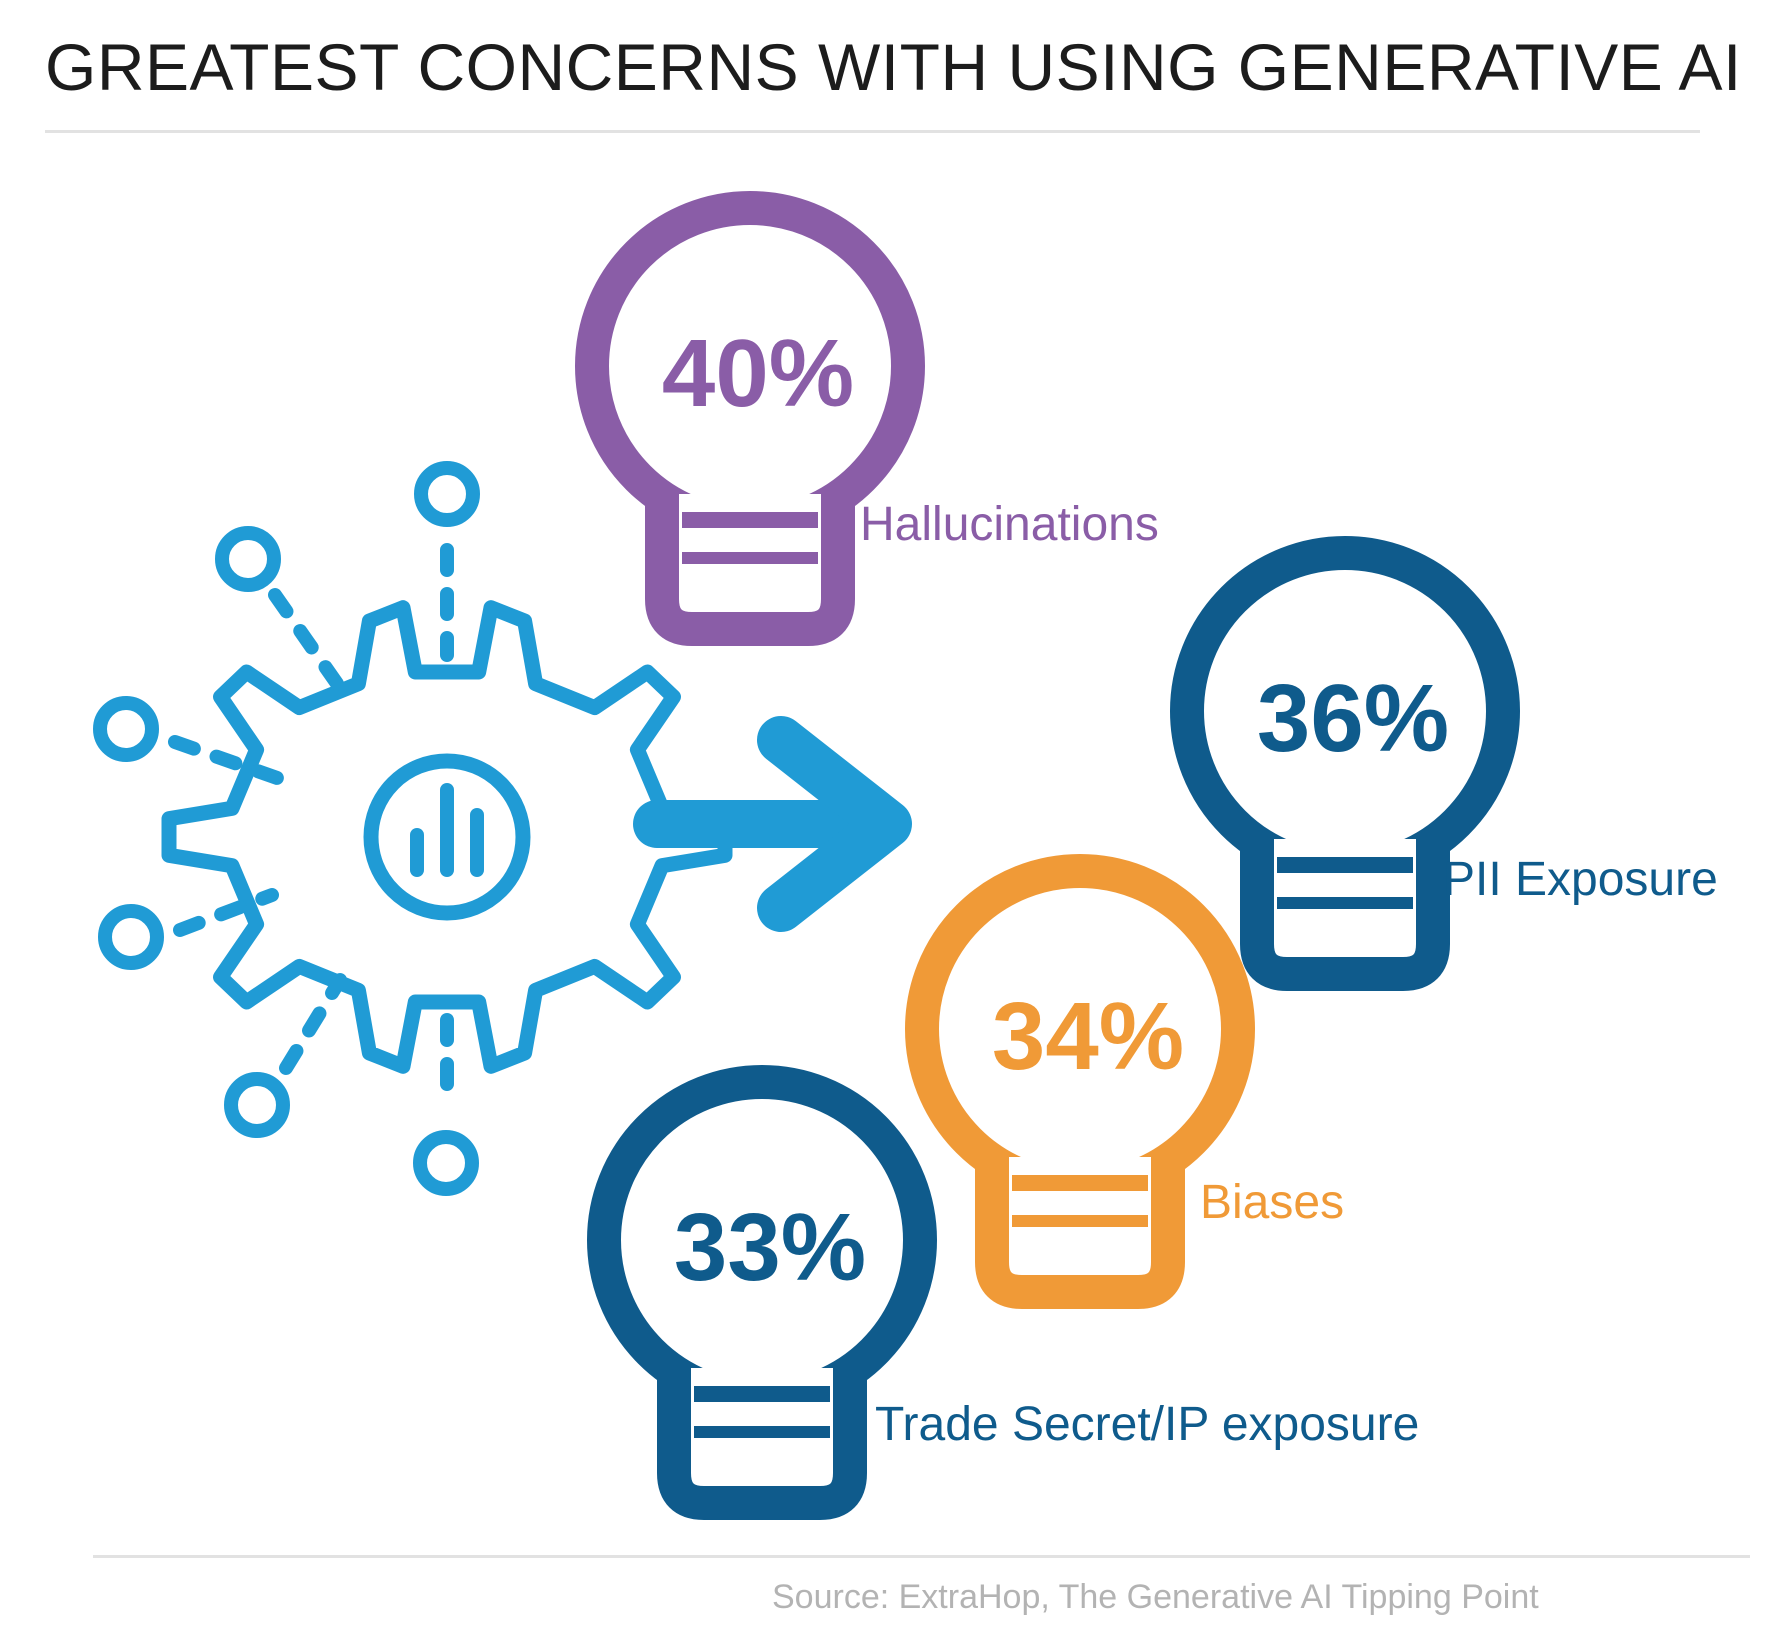 The image size is (1767, 1644). What do you see at coordinates (1088, 1036) in the screenshot?
I see `value-label: 34%` at bounding box center [1088, 1036].